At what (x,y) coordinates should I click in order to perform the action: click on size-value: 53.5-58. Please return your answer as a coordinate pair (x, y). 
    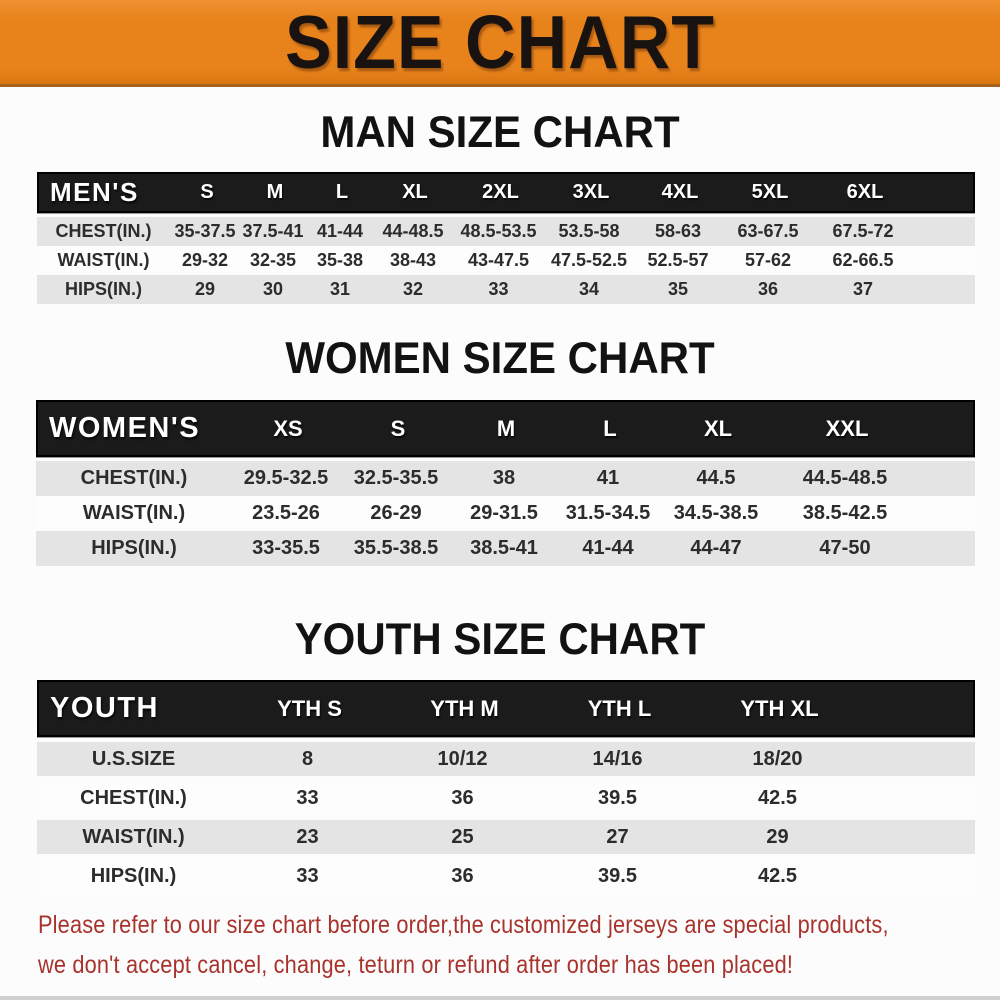
    Looking at the image, I should click on (589, 231).